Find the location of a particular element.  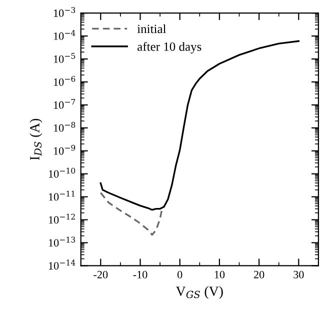

y-tick-label: 10$^{−7}$ is located at coordinates (65, 103).